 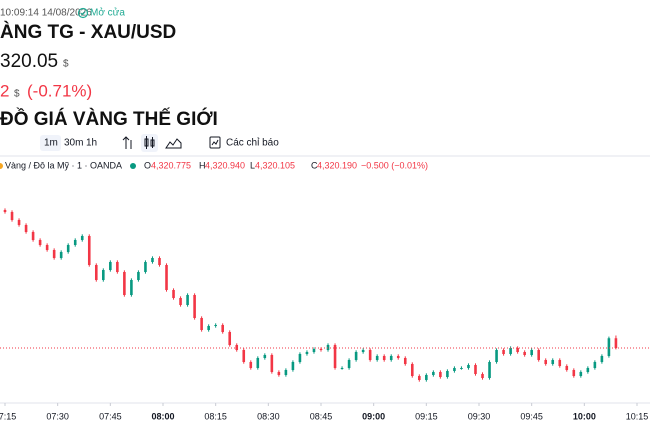 What do you see at coordinates (109, 119) in the screenshot?
I see `section-title: ĐỒ GIÁ VÀNG THẾ GIỚI` at bounding box center [109, 119].